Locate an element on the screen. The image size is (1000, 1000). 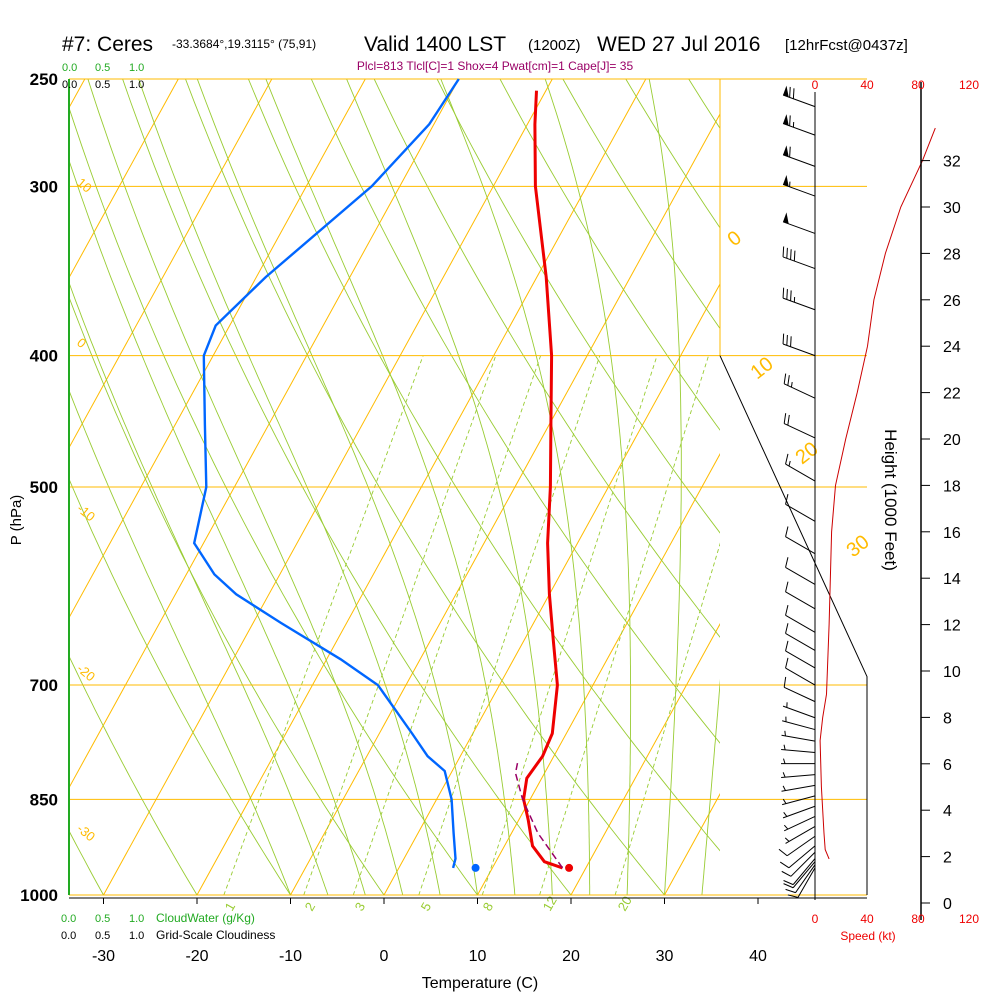
height-tick-30: 30 is located at coordinates (952, 208).